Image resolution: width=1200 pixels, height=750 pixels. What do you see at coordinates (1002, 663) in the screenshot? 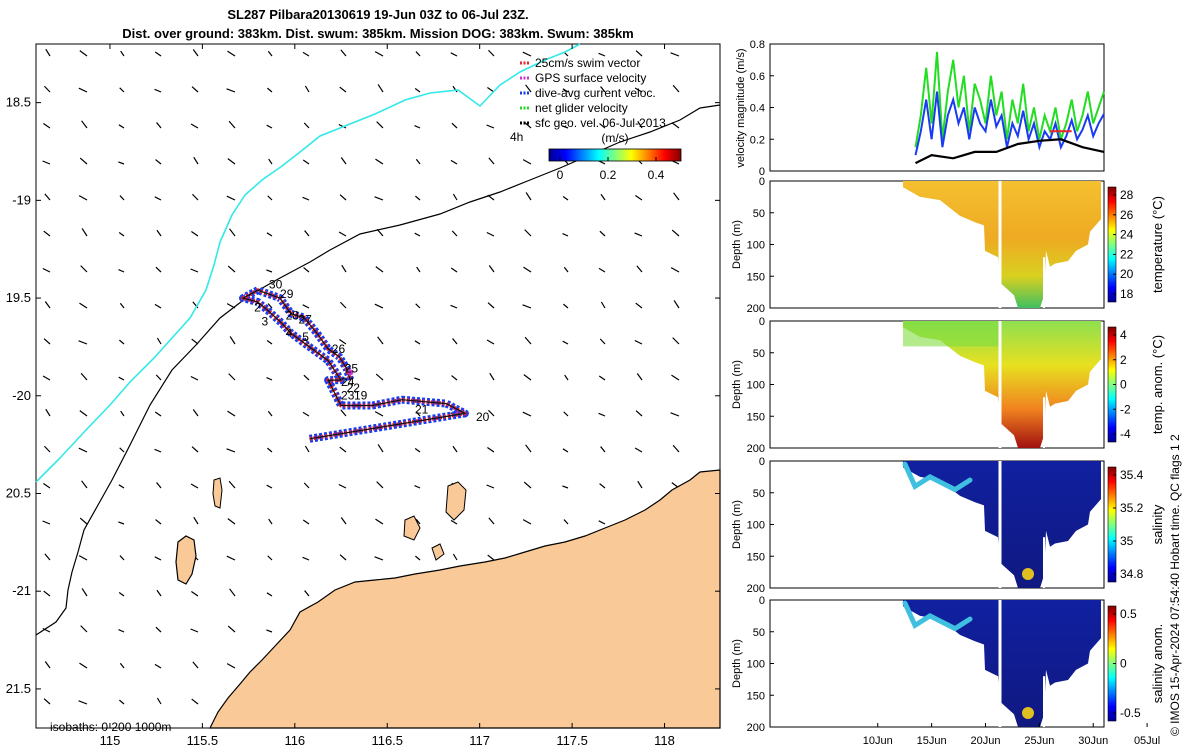
I see `section-data` at bounding box center [1002, 663].